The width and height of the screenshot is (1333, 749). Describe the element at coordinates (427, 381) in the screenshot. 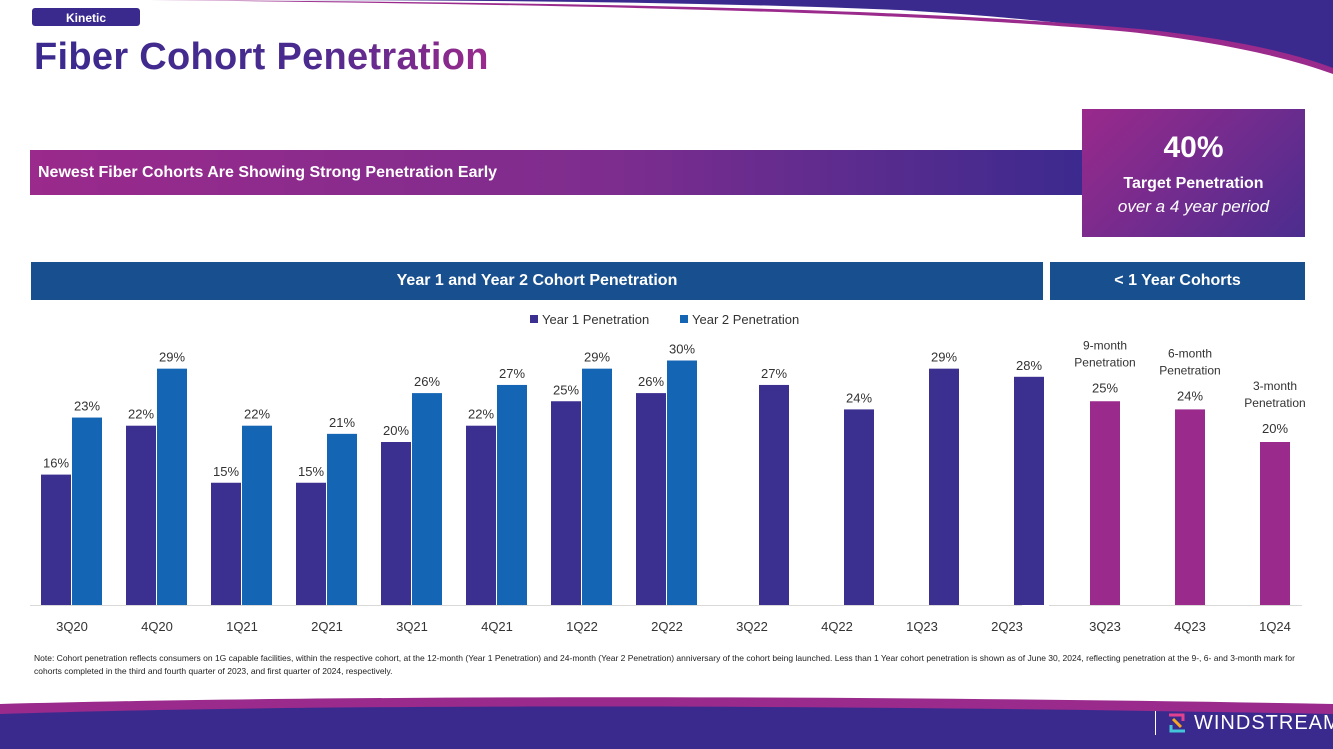

I see `data-label-year2-3Q21: 26%` at that location.